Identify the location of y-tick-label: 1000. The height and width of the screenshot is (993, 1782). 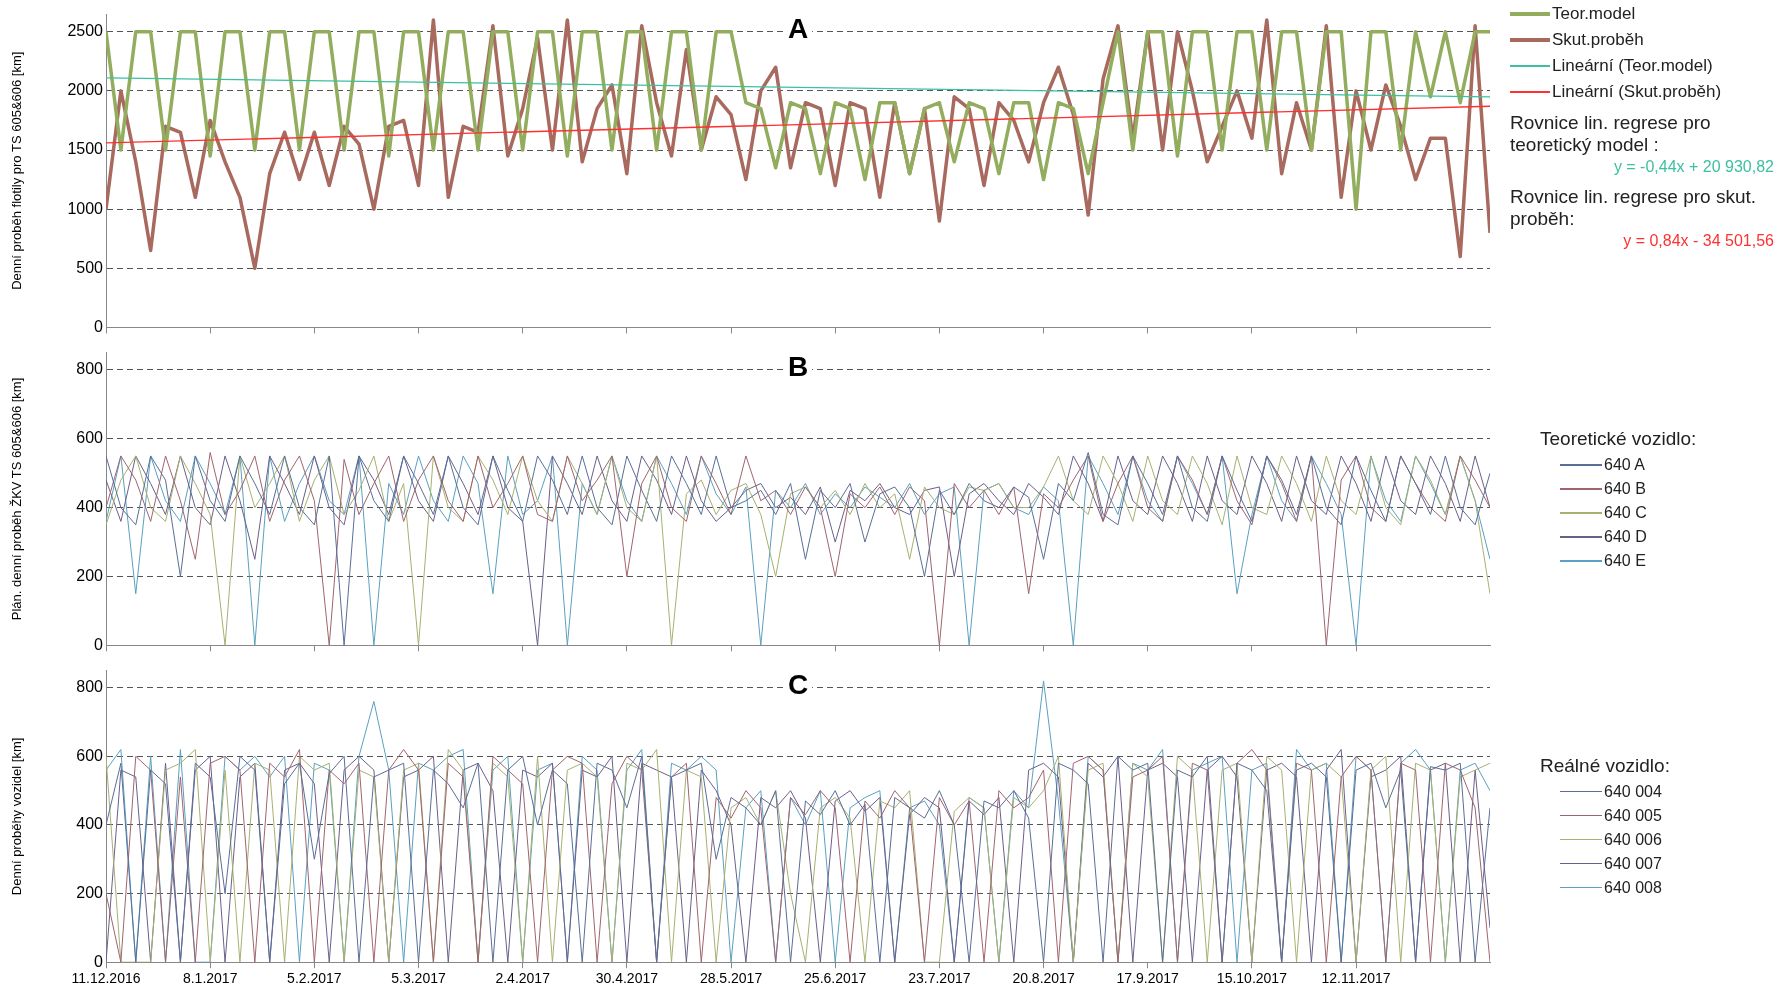
(85, 208).